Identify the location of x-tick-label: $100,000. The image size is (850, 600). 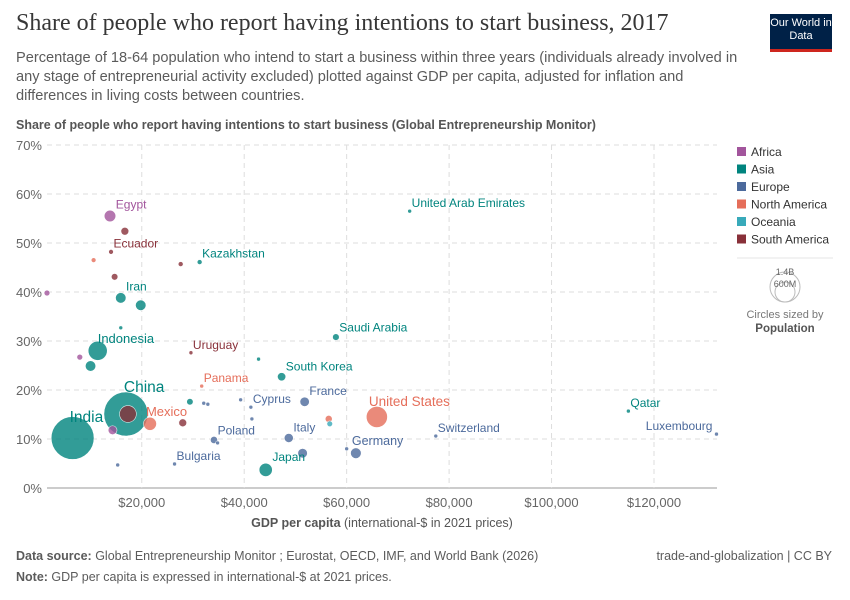
(551, 502).